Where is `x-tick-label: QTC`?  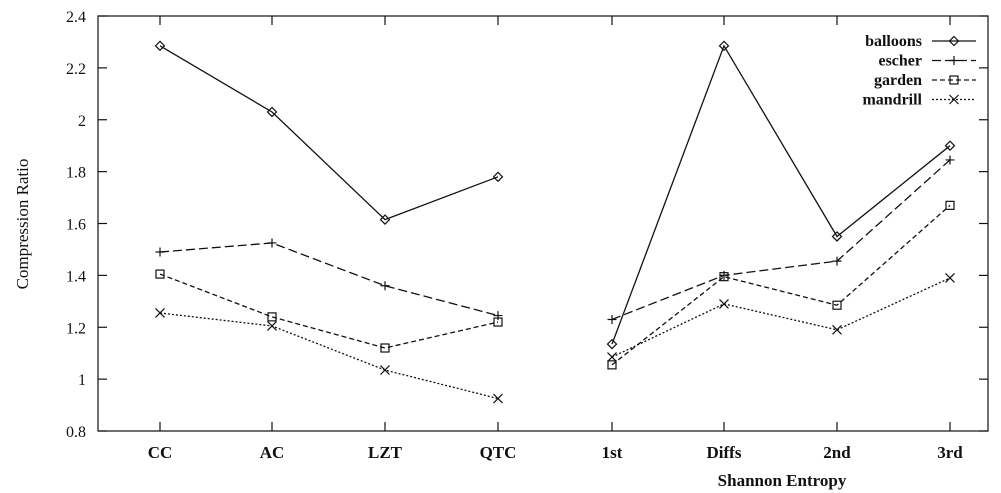
x-tick-label: QTC is located at coordinates (498, 452).